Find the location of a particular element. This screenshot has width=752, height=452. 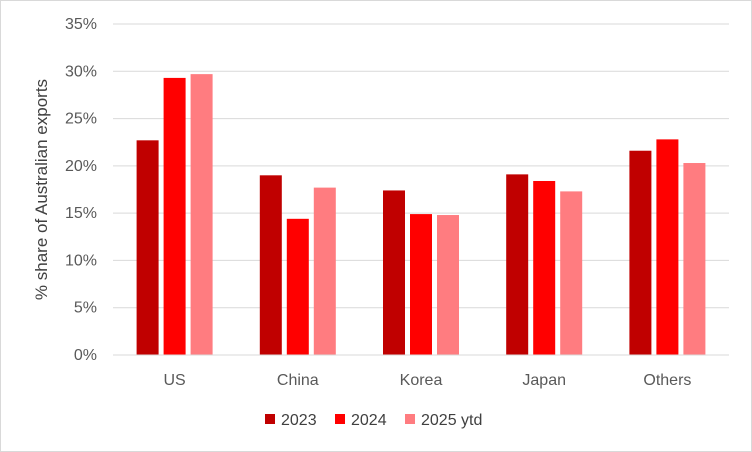

y-tick-label: 0% is located at coordinates (85, 355).